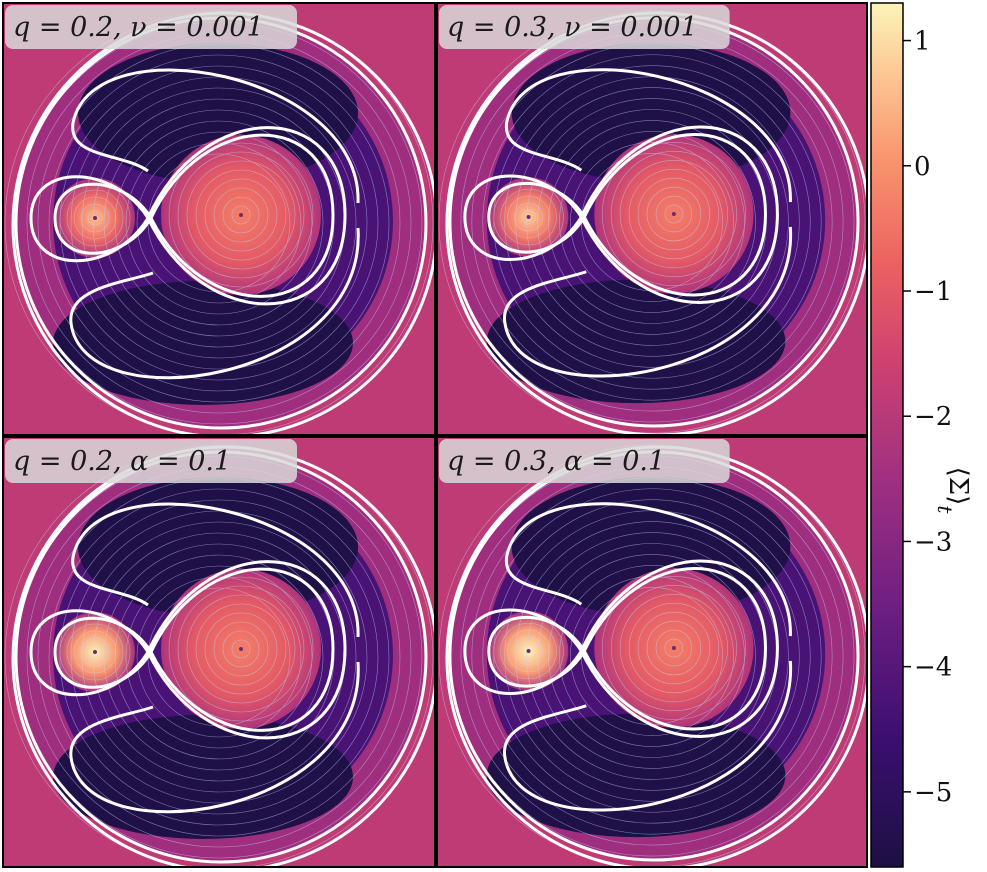 The height and width of the screenshot is (872, 987). I want to click on panel-label-text: q = 0.2, α = 0.1, so click(122, 461).